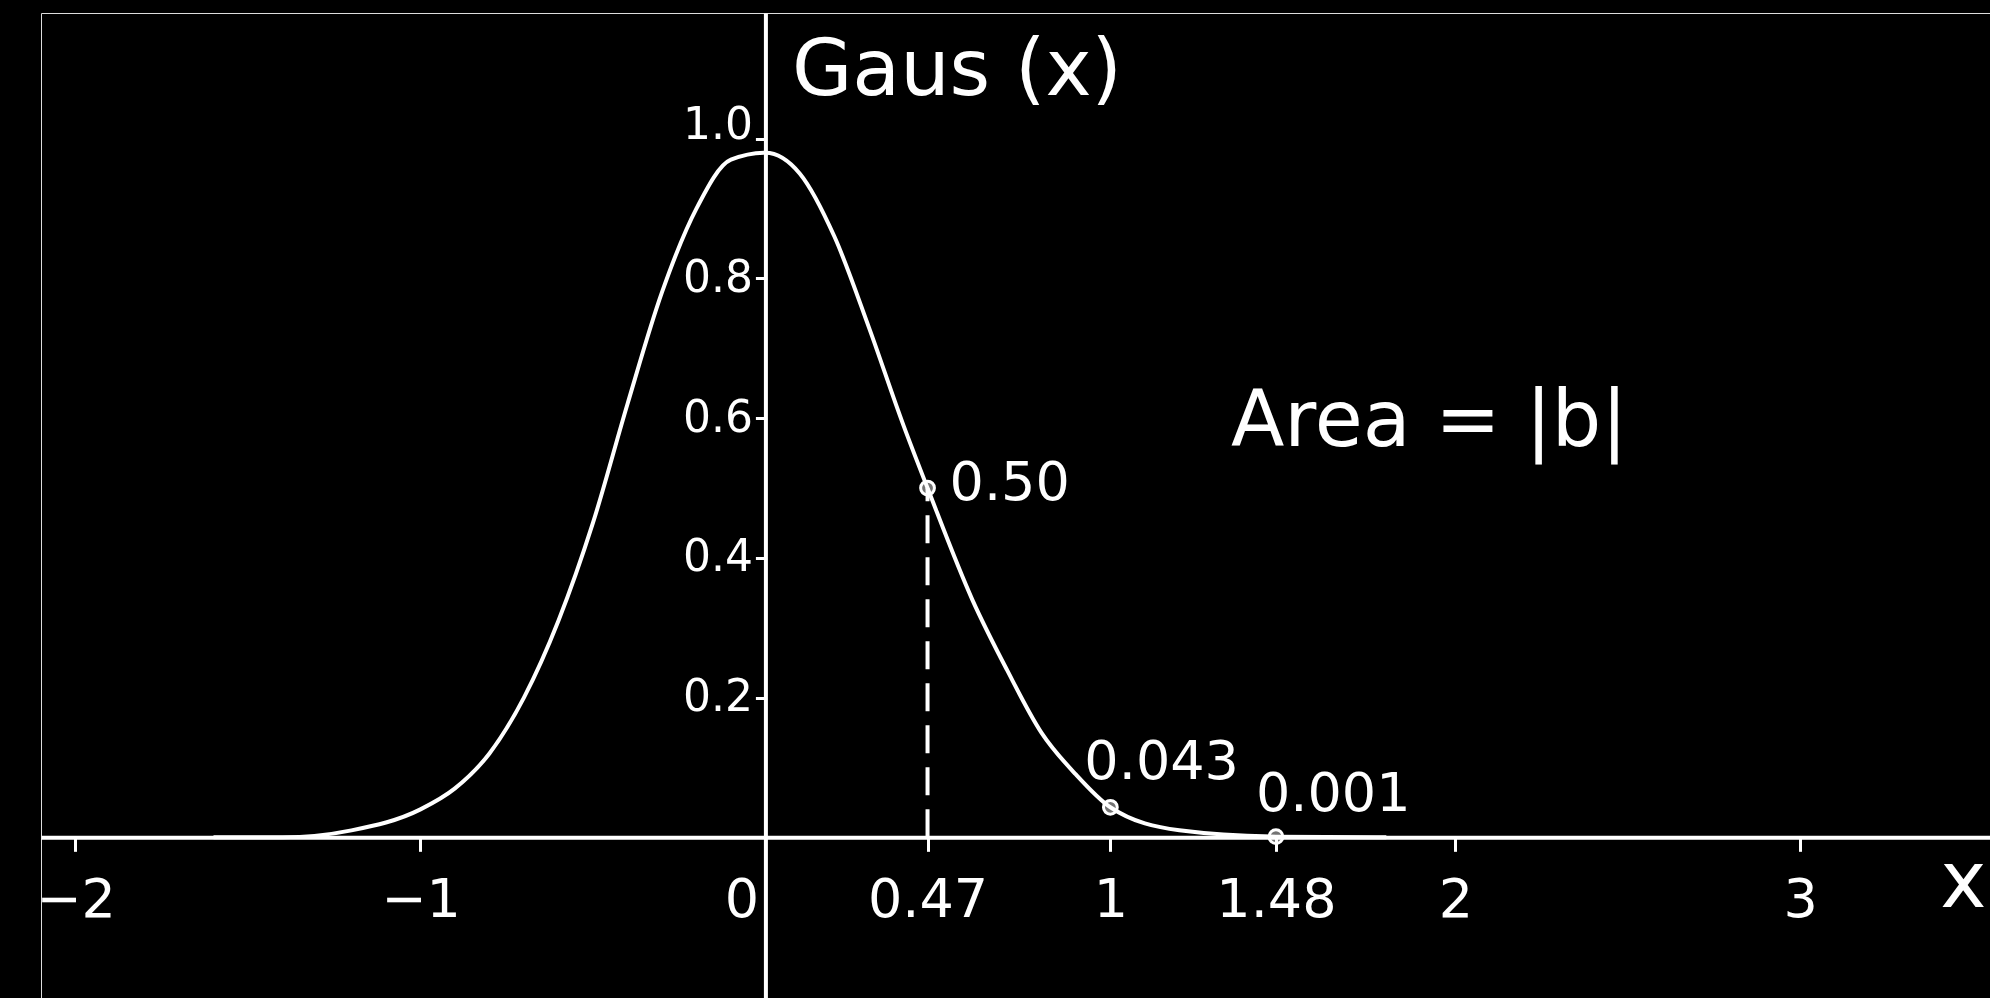  What do you see at coordinates (1800, 898) in the screenshot?
I see `x-tick-label: 3` at bounding box center [1800, 898].